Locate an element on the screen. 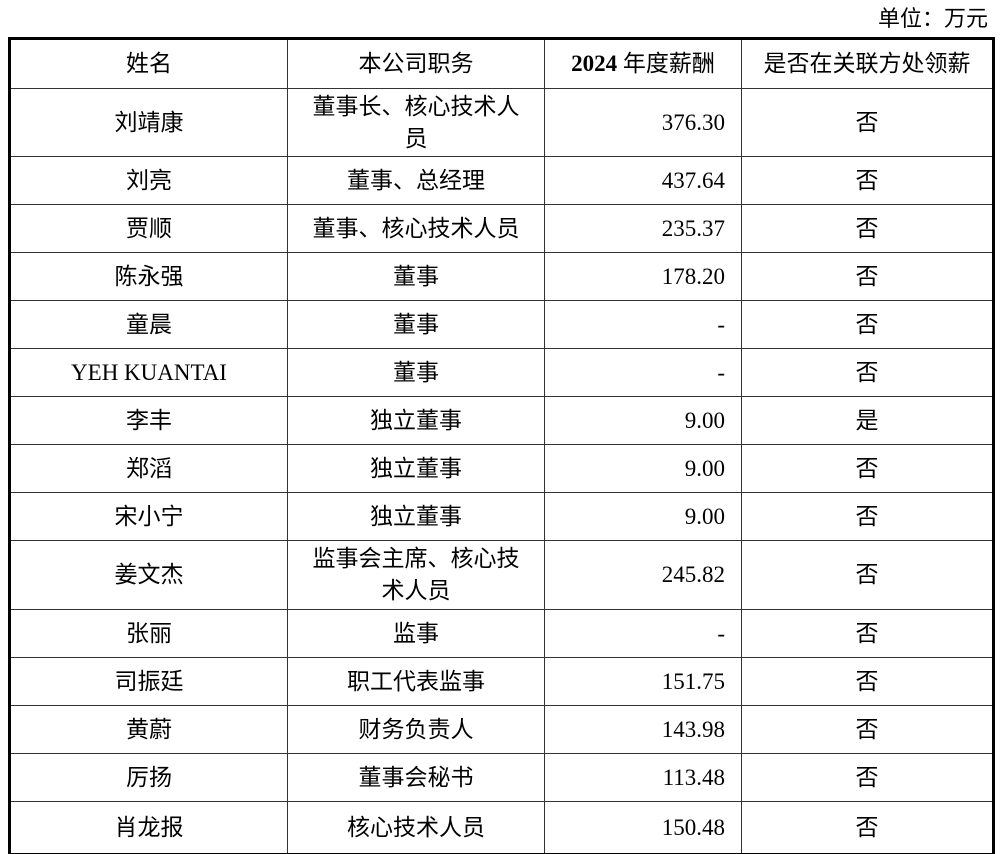 This screenshot has height=854, width=1000. header-salary-label: 年度薪酬 is located at coordinates (668, 64).